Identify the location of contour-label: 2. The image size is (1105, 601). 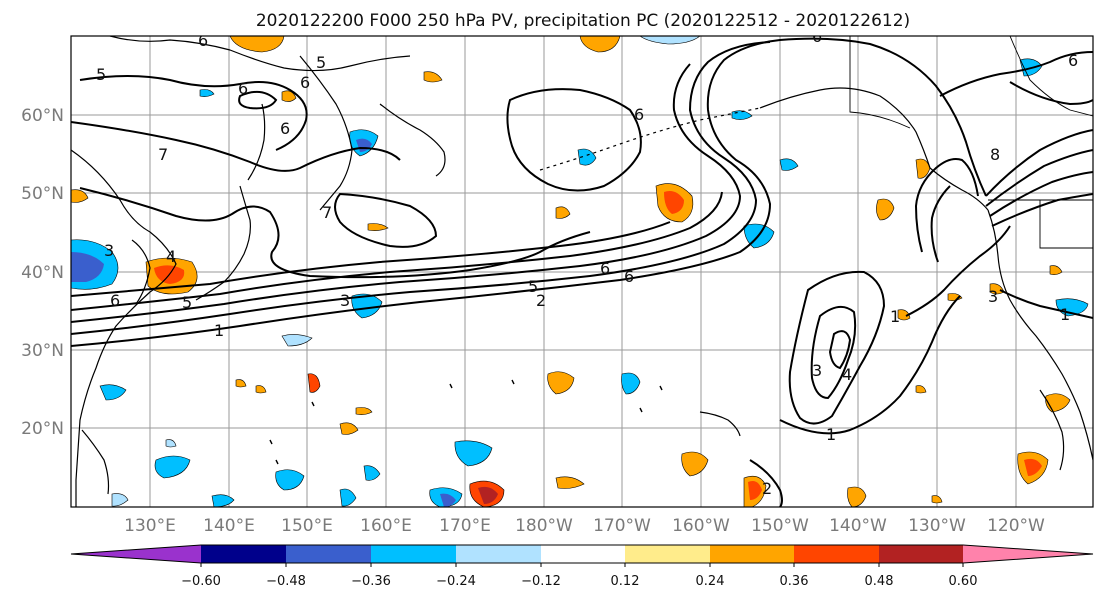
(767, 488).